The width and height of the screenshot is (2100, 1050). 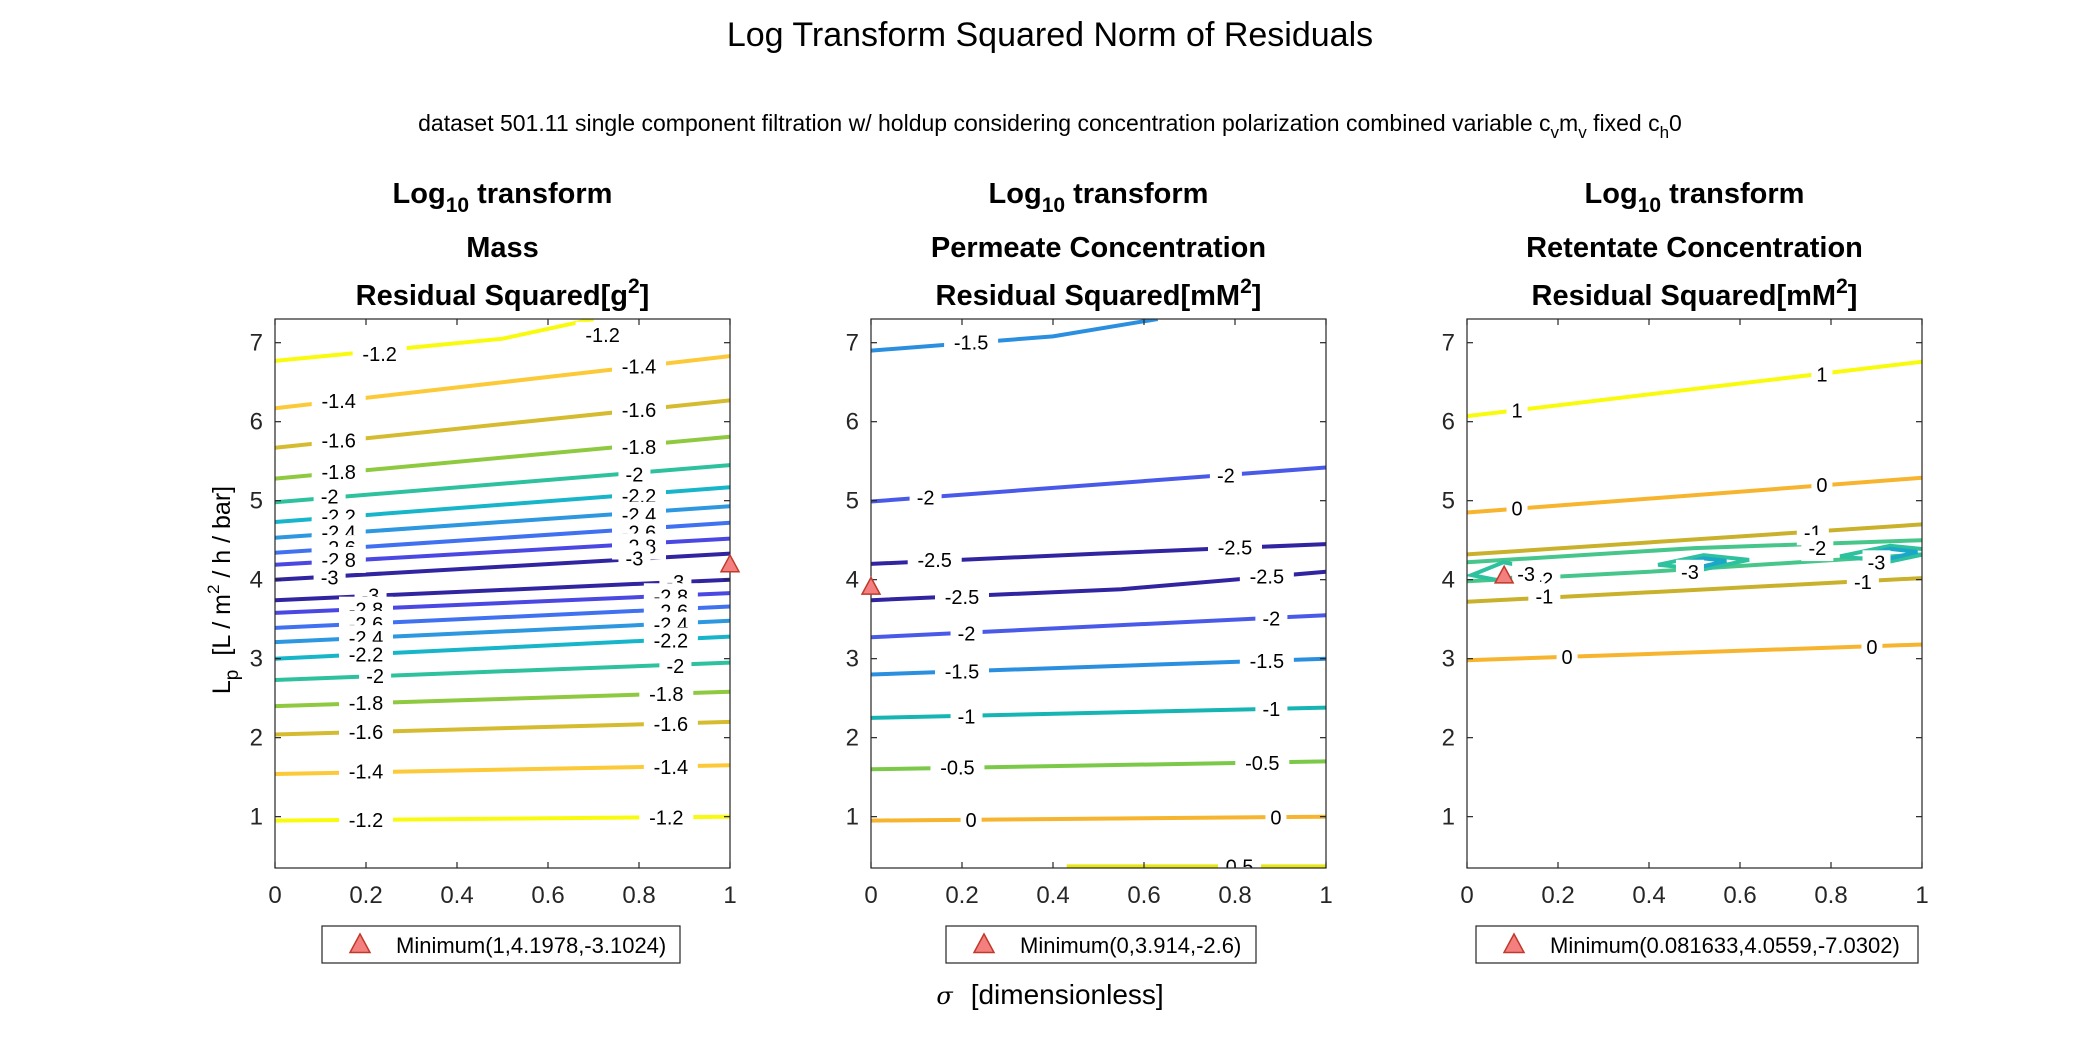 I want to click on contour-label: -2.5, so click(x=934, y=561).